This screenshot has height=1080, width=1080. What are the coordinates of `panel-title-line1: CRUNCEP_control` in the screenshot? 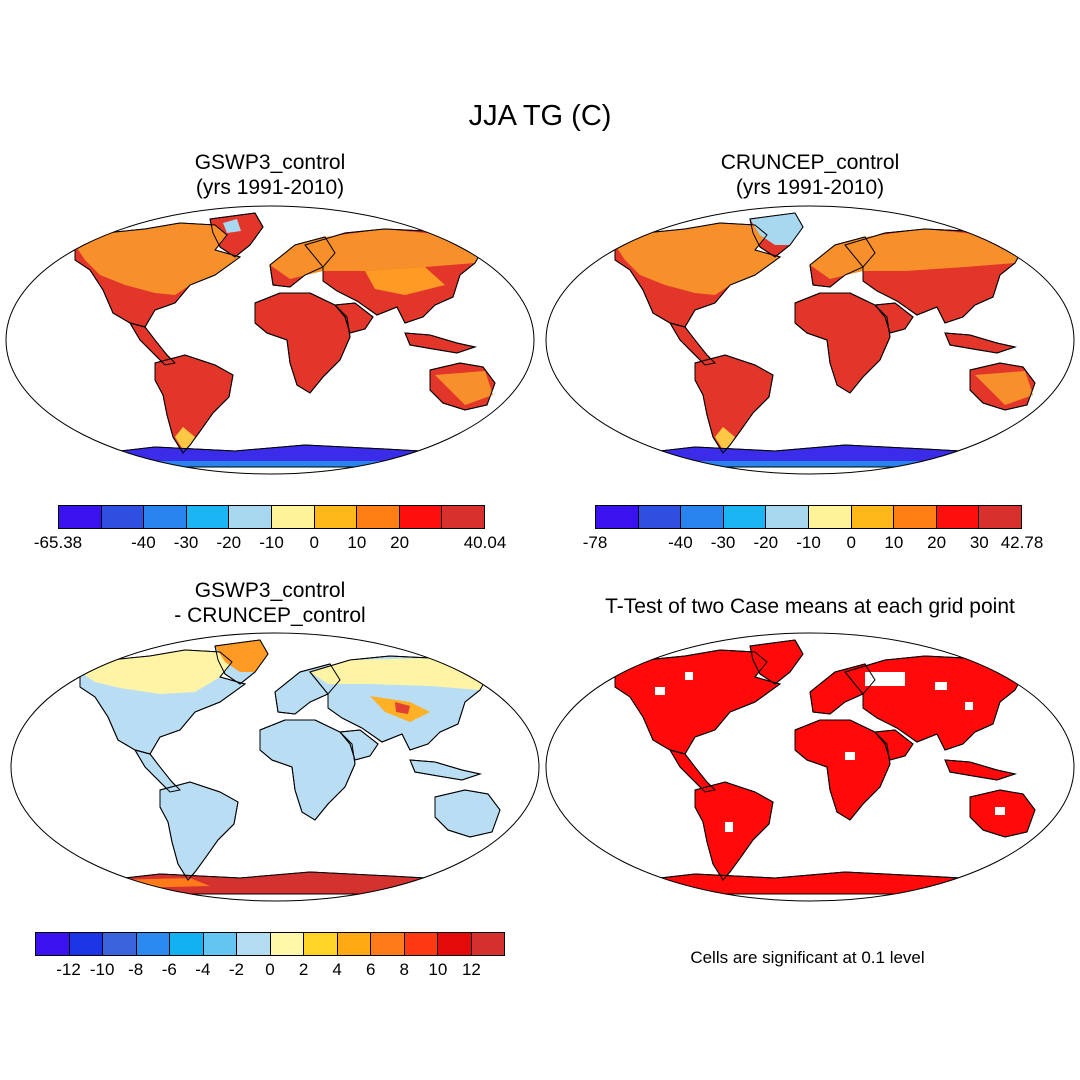 It's located at (810, 162).